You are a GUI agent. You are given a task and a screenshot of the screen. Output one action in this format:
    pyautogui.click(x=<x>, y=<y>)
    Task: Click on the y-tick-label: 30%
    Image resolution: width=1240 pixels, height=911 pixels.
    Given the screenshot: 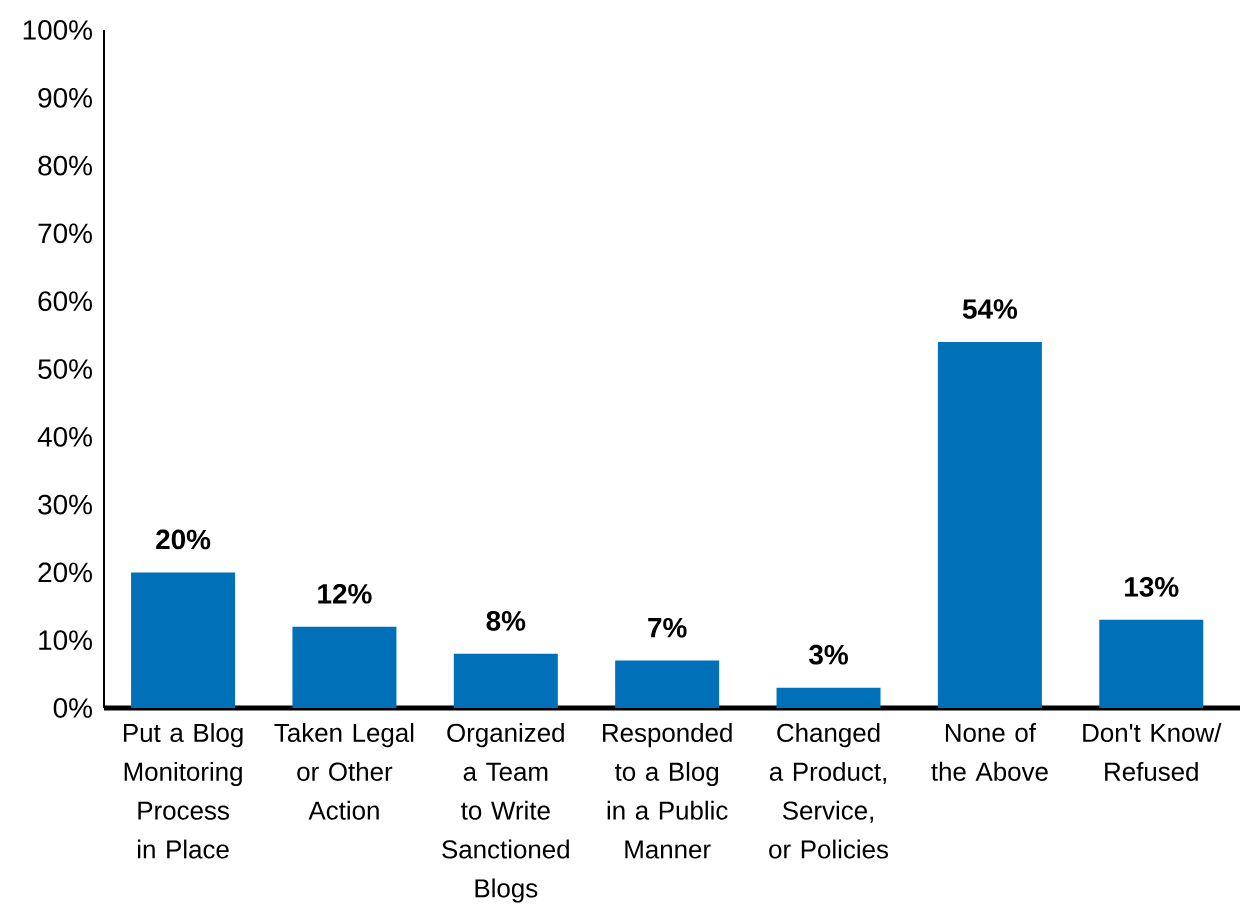 What is the action you would take?
    pyautogui.click(x=65, y=504)
    